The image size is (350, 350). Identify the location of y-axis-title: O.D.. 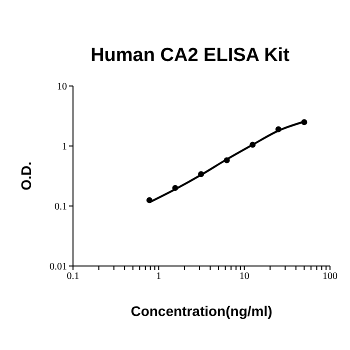
(26, 176).